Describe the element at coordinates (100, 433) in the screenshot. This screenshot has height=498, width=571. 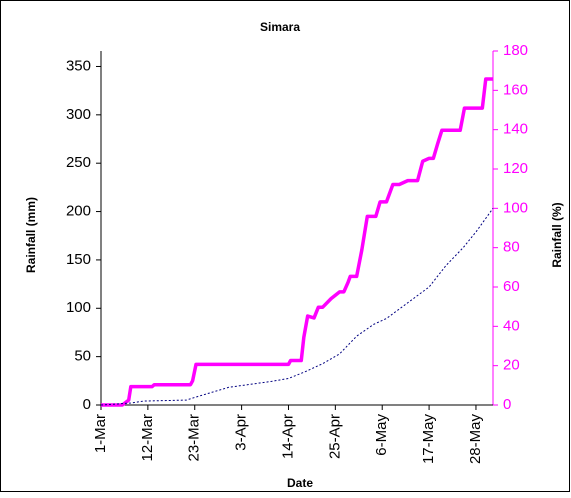
I see `x-tick-label: 1-Mar` at that location.